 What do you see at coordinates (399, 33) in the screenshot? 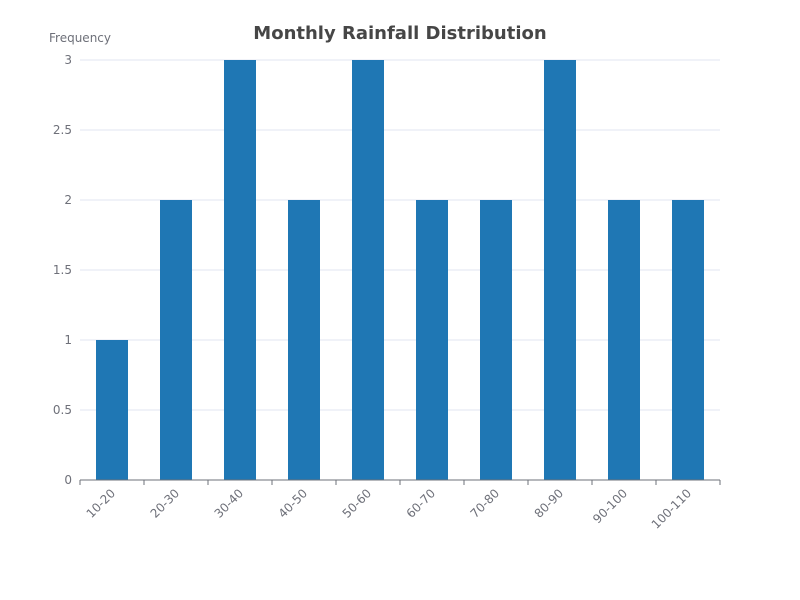
I see `chart-title: Monthly Rainfall Distribution` at bounding box center [399, 33].